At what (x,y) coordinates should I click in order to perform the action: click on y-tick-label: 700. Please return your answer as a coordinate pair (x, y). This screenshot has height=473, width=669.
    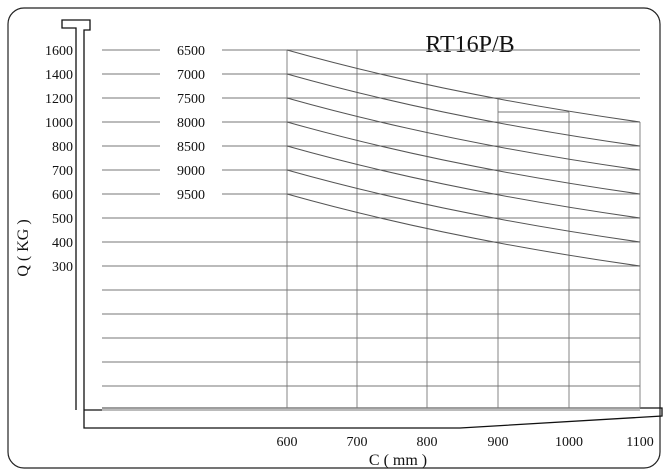
    Looking at the image, I should click on (62, 171).